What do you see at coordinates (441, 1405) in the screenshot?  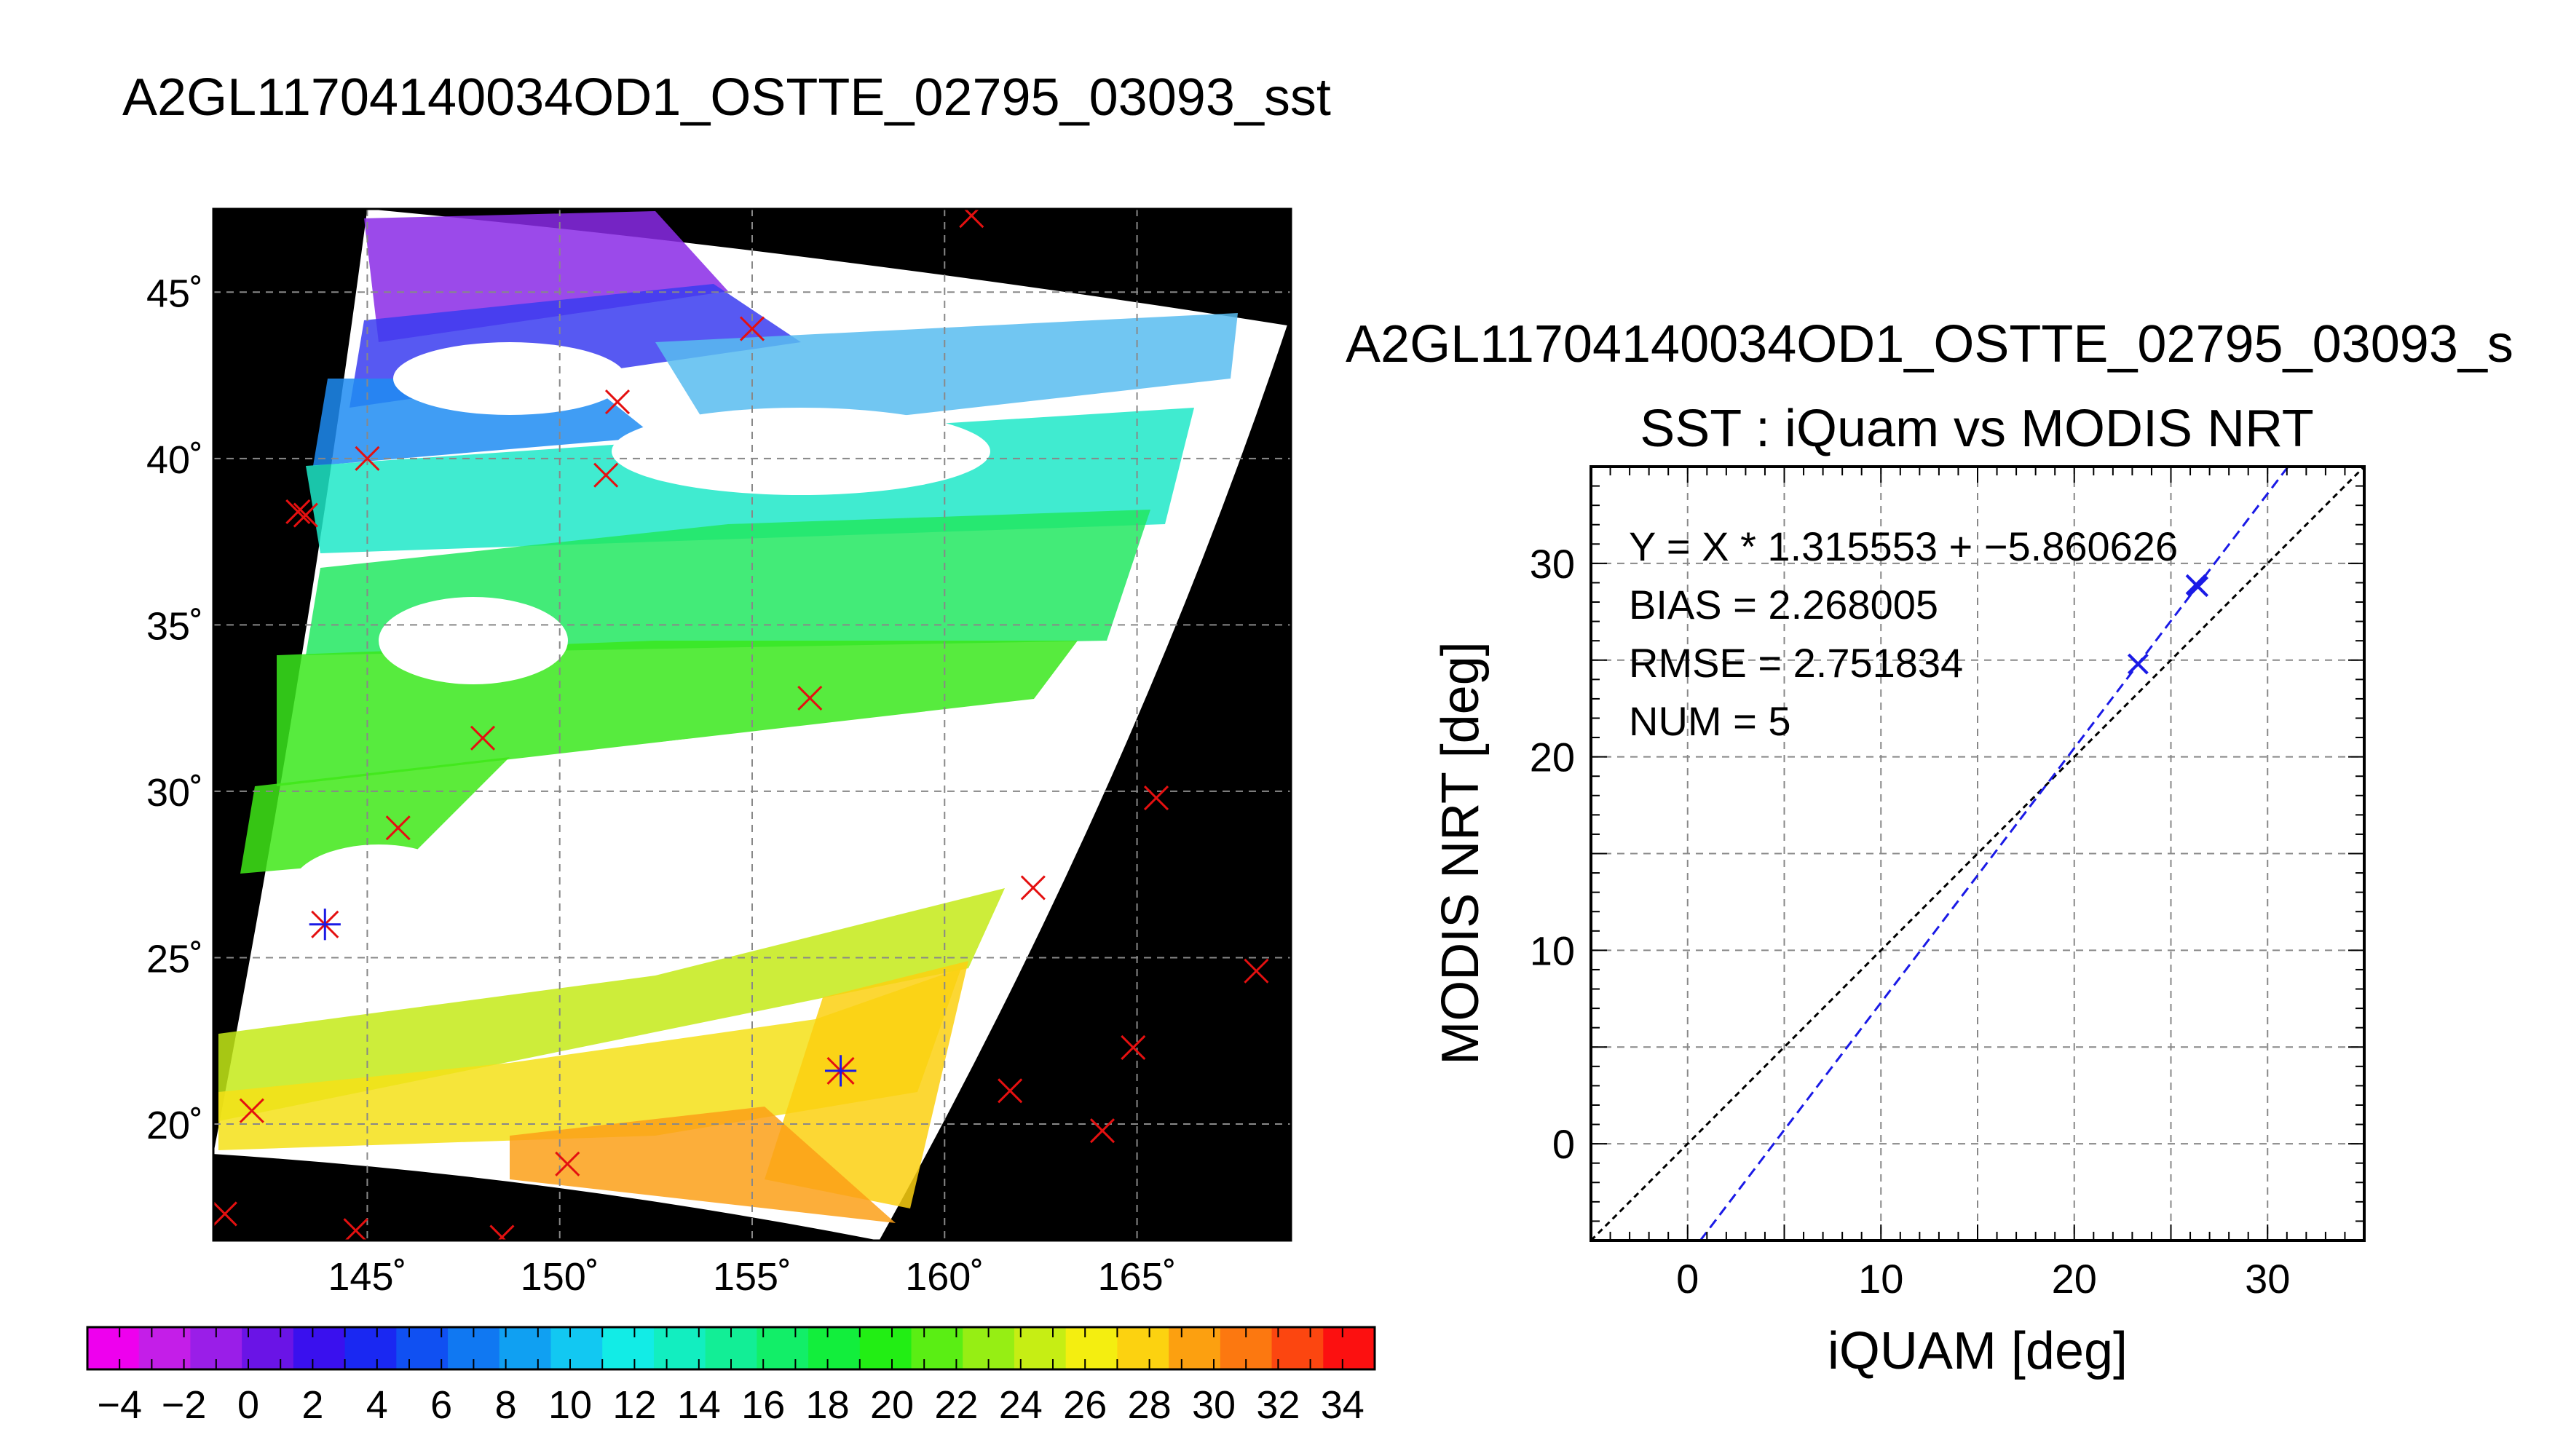 I see `colorbar-tick-label: 6` at bounding box center [441, 1405].